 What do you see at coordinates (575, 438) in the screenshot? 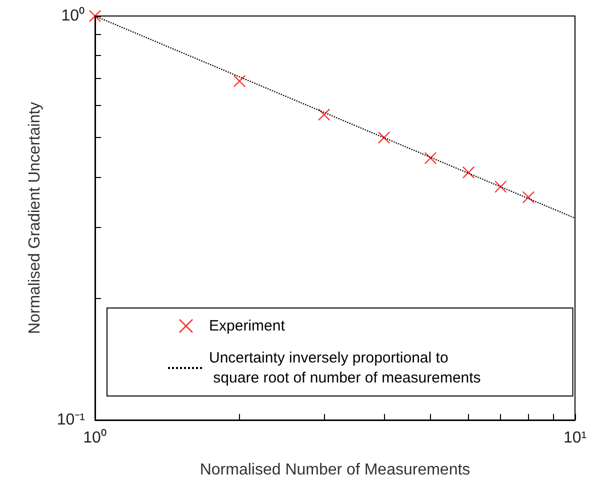
I see `x-tick-label: 10¹` at bounding box center [575, 438].